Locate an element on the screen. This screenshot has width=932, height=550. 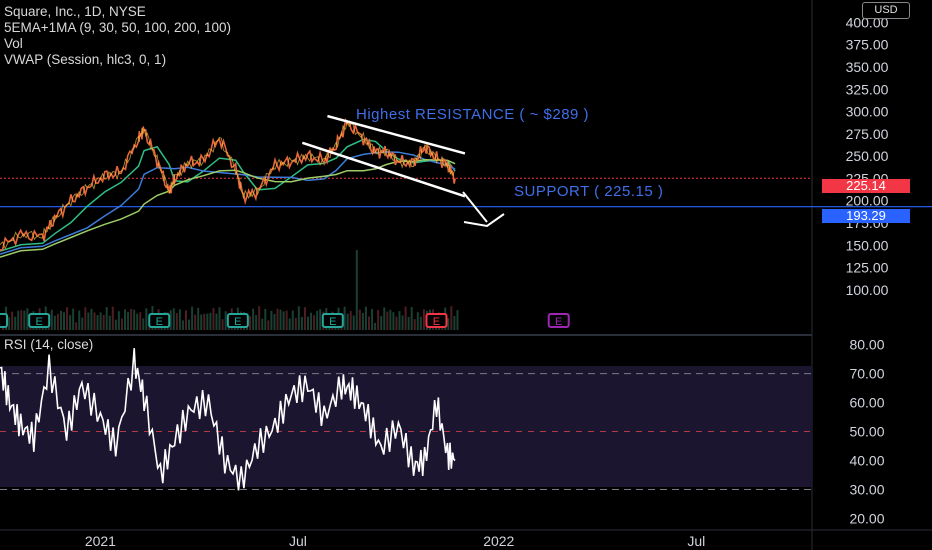
vwap-indicator-label: VWAP (Session, hlc3, 0, 1) is located at coordinates (85, 59).